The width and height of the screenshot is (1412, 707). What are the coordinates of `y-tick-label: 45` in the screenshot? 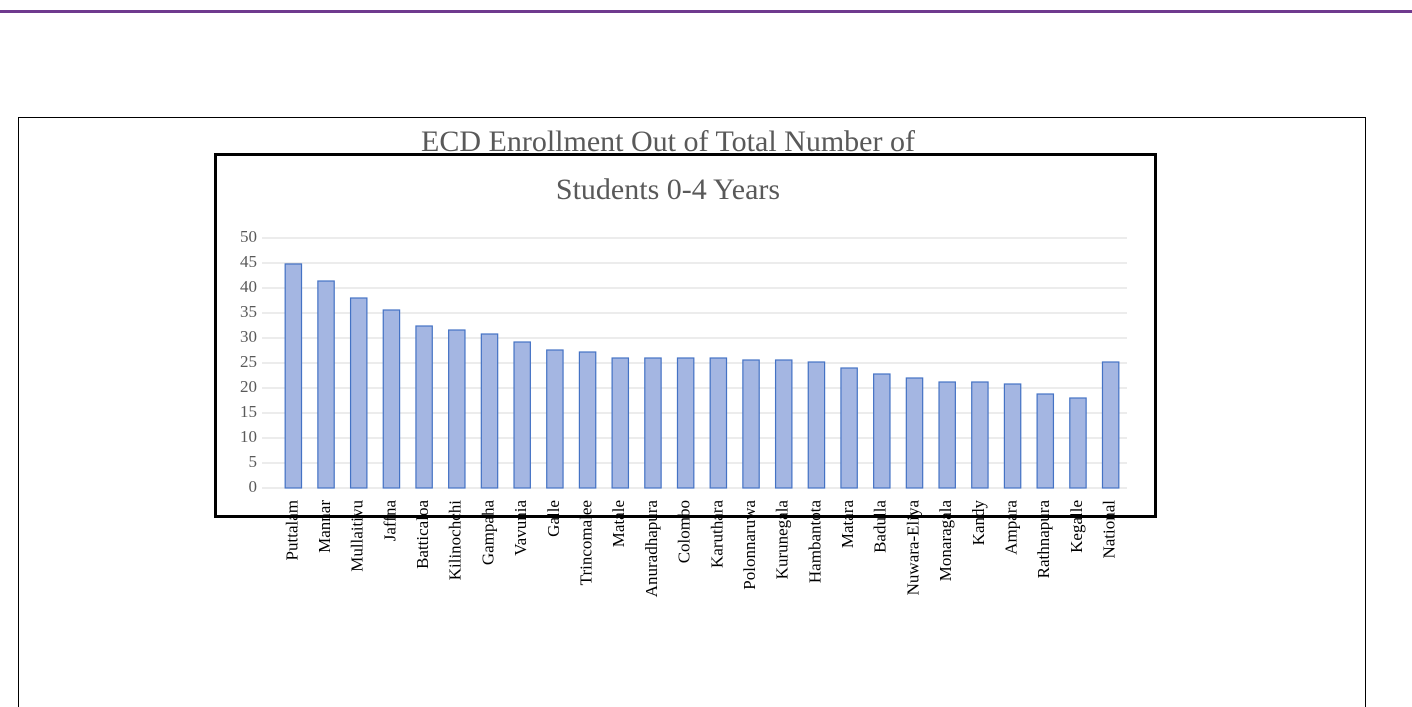 It's located at (248, 261).